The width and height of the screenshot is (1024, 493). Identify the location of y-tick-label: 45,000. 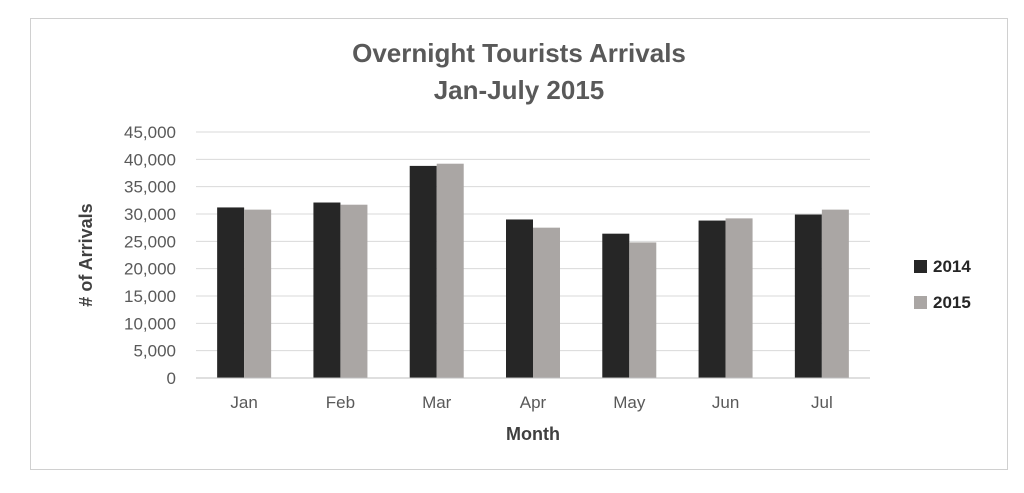
(150, 132).